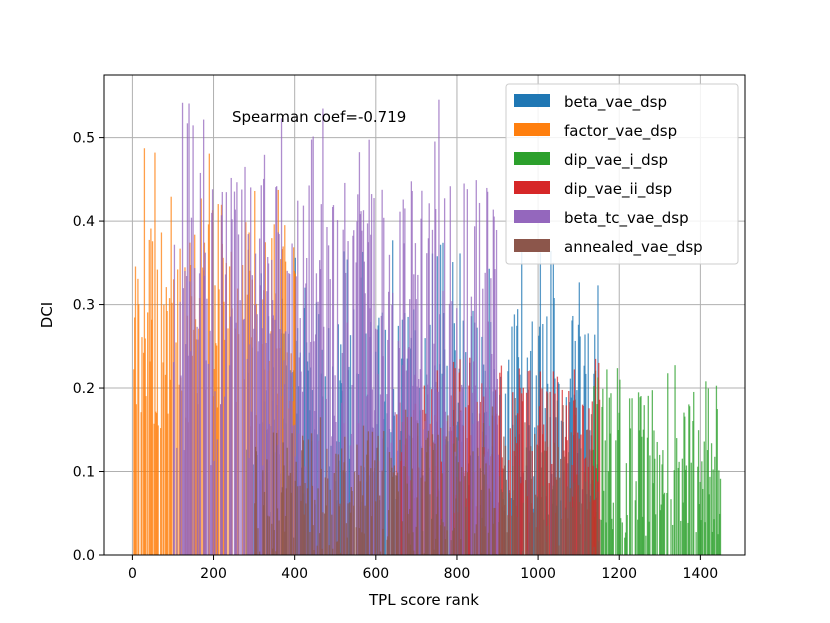 This screenshot has height=623, width=830. Describe the element at coordinates (84, 389) in the screenshot. I see `y-tick-label: 0.2` at that location.